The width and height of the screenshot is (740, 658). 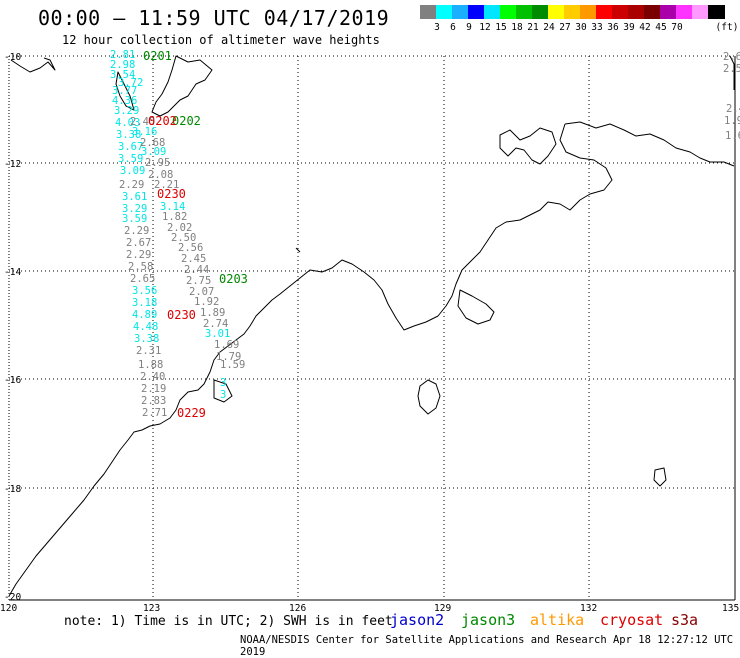 What do you see at coordinates (145, 132) in the screenshot?
I see `wave-height-value: 3.16` at bounding box center [145, 132].